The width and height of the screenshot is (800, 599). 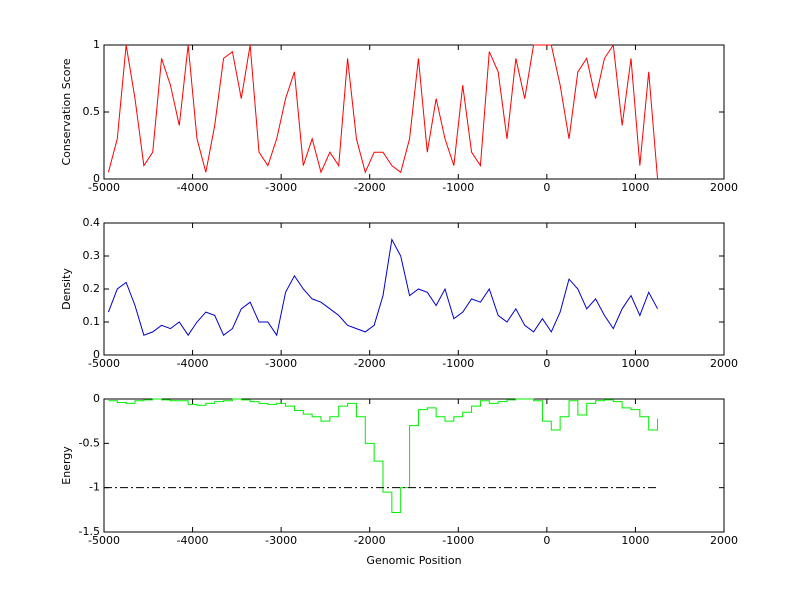 I want to click on y-tick-label: 1, so click(x=96, y=44).